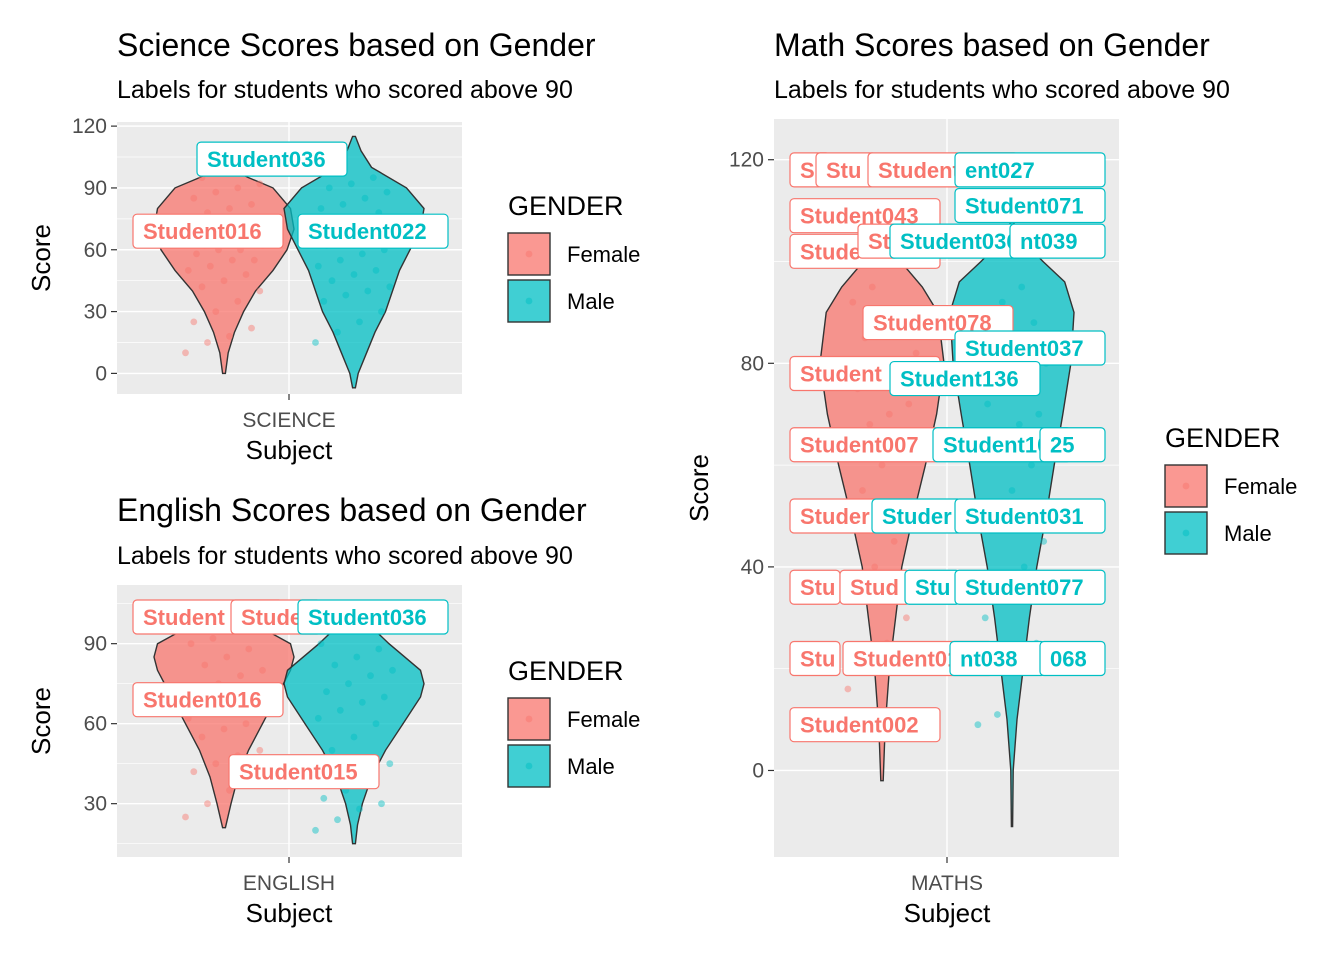 This screenshot has height=960, width=1344. What do you see at coordinates (373, 231) in the screenshot?
I see `student-label: Student022` at bounding box center [373, 231].